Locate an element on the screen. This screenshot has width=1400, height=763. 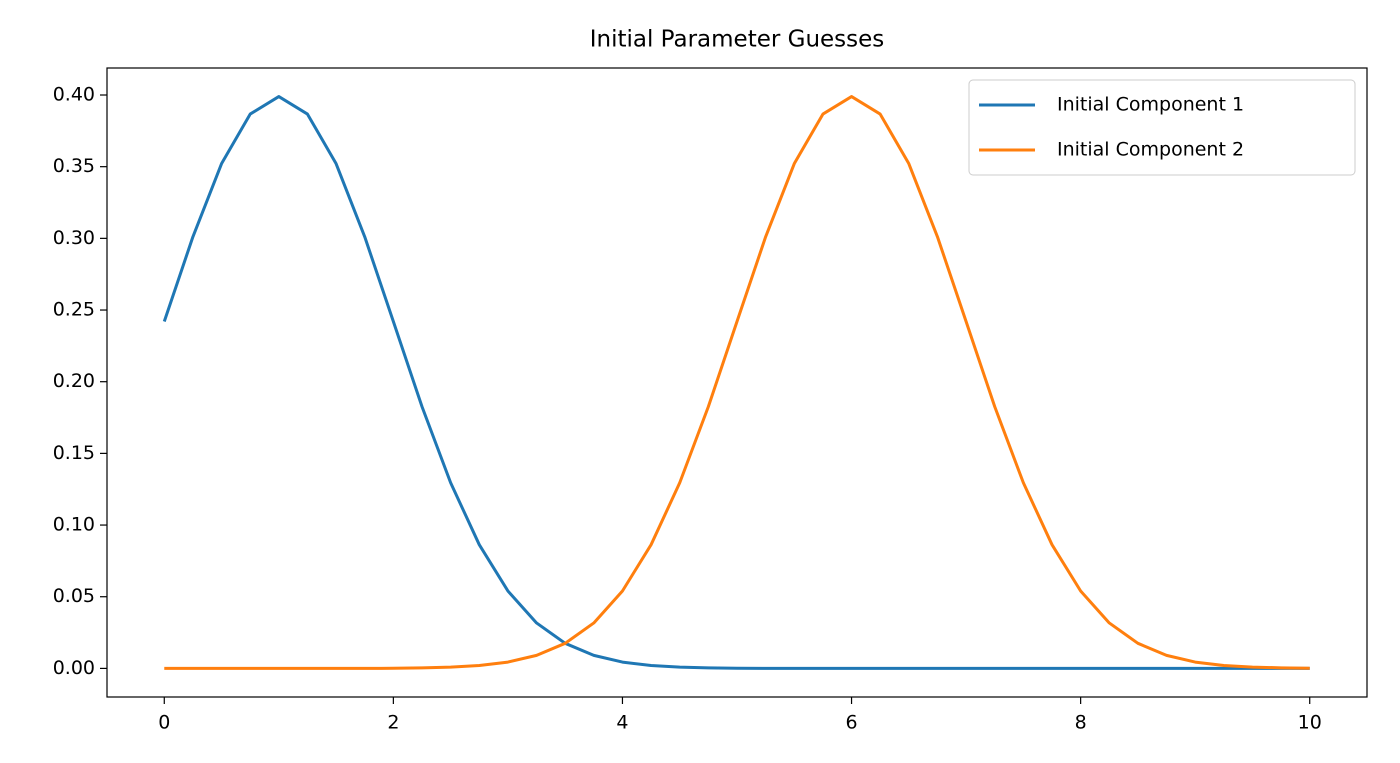
legend-label: Initial Component 1 is located at coordinates (1150, 105).